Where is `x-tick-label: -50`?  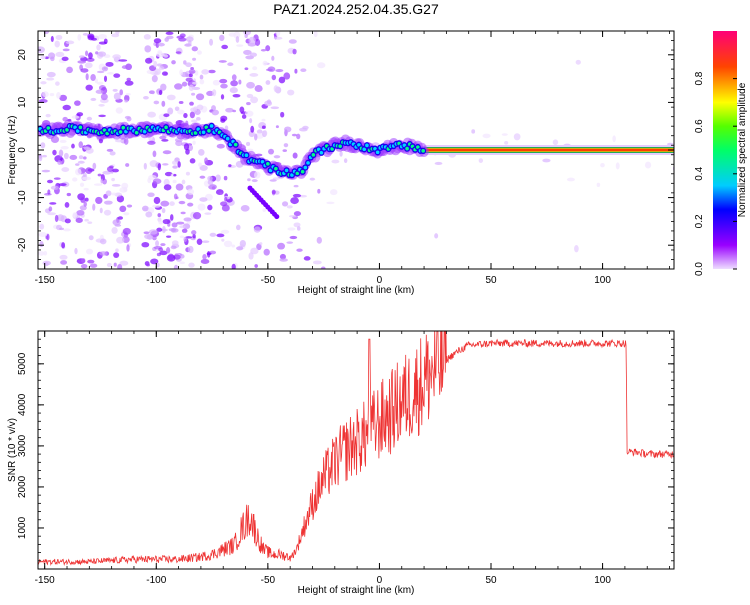
x-tick-label: -50 is located at coordinates (268, 580).